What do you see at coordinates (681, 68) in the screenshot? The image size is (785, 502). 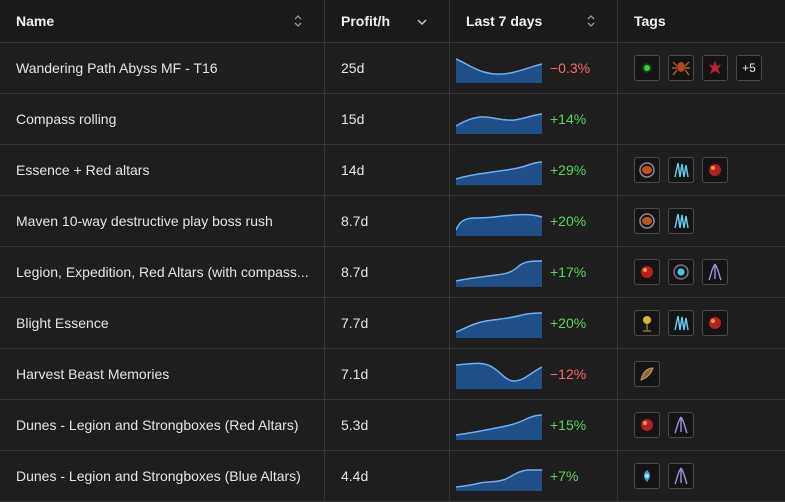 I see `spider-icon` at bounding box center [681, 68].